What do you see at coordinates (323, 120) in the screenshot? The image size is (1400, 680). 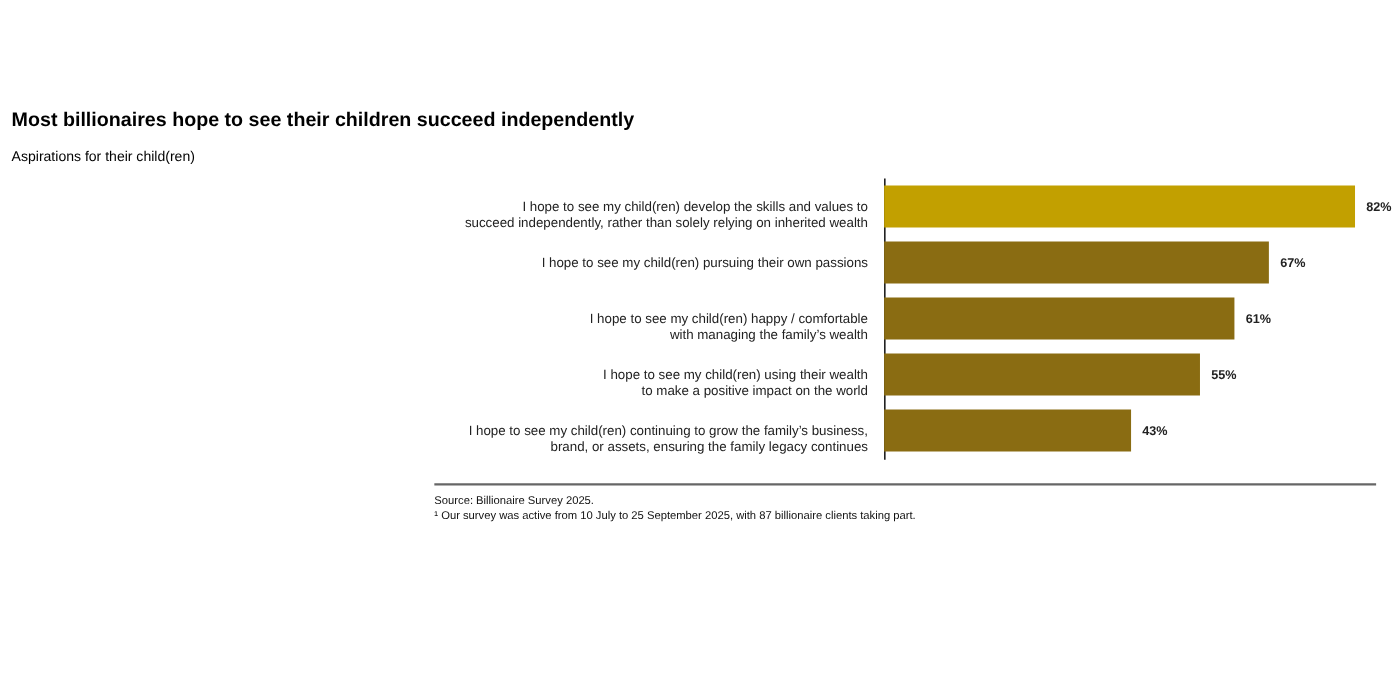 I see `text: Most billionaires hope to see their children succeed independently` at bounding box center [323, 120].